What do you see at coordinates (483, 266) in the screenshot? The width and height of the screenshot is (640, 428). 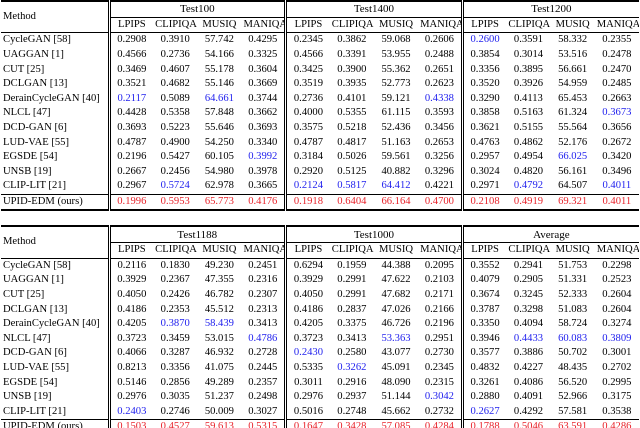 I see `metric-value: 0.3552` at bounding box center [483, 266].